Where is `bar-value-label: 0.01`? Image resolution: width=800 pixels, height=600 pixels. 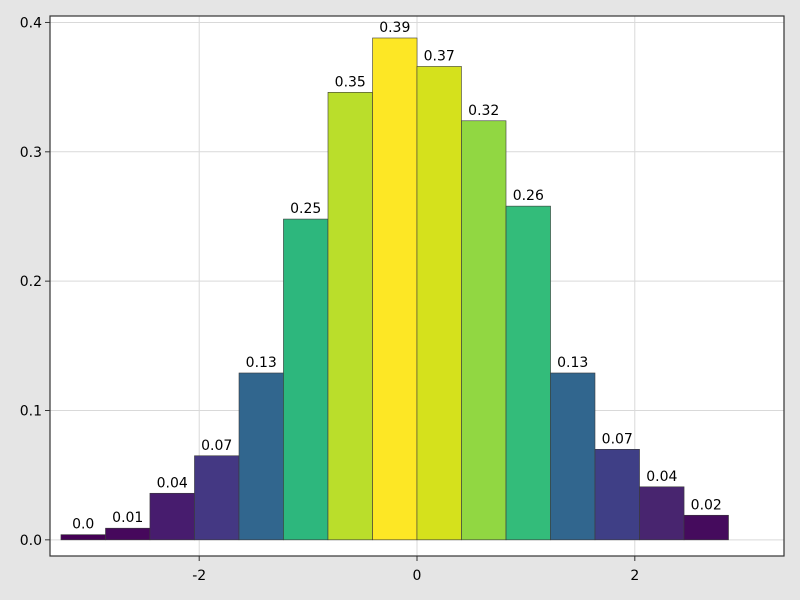 bar-value-label: 0.01 is located at coordinates (127, 518).